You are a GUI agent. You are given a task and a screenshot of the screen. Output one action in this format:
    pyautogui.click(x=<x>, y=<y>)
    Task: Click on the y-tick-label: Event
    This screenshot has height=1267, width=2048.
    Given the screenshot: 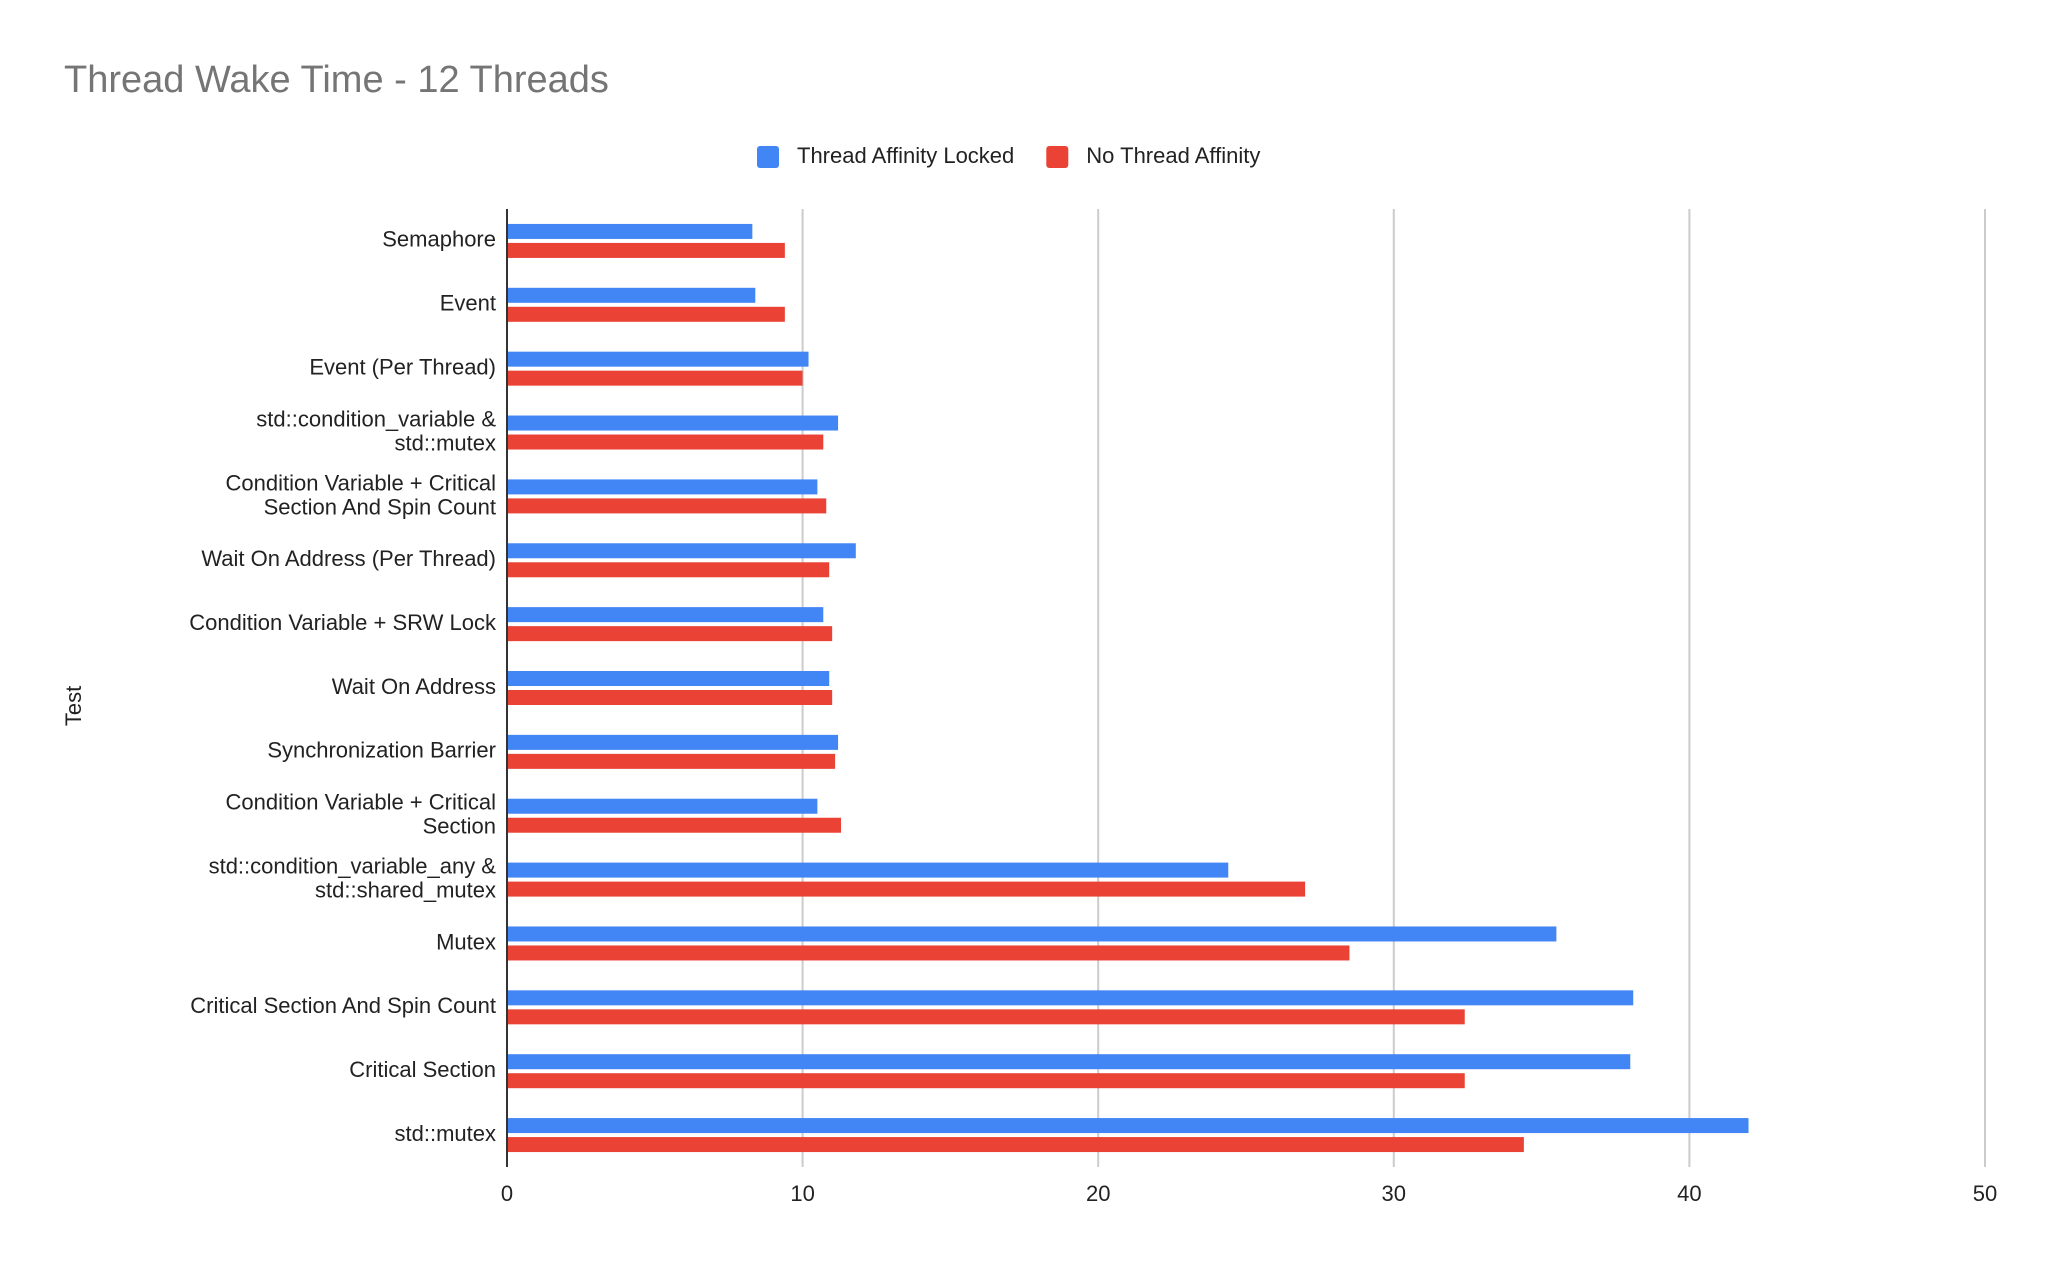 What is the action you would take?
    pyautogui.click(x=468, y=303)
    